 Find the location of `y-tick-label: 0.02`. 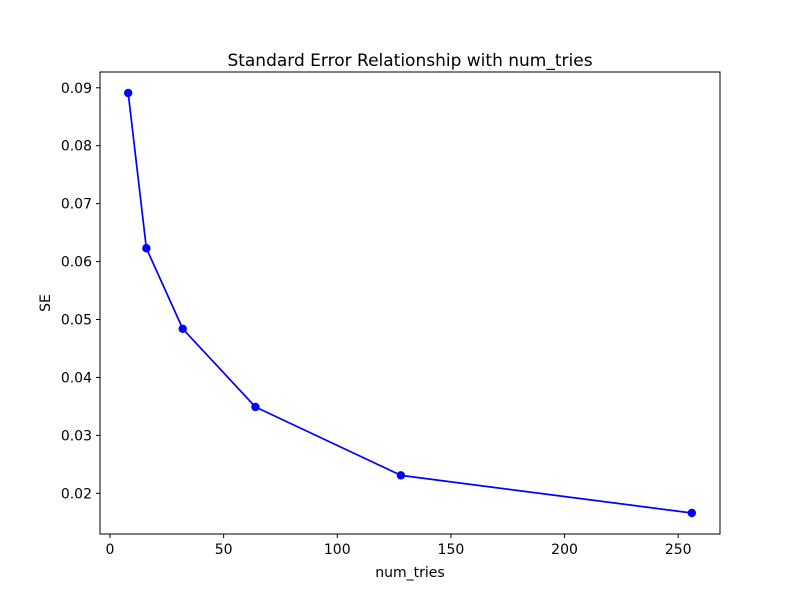

y-tick-label: 0.02 is located at coordinates (76, 494).